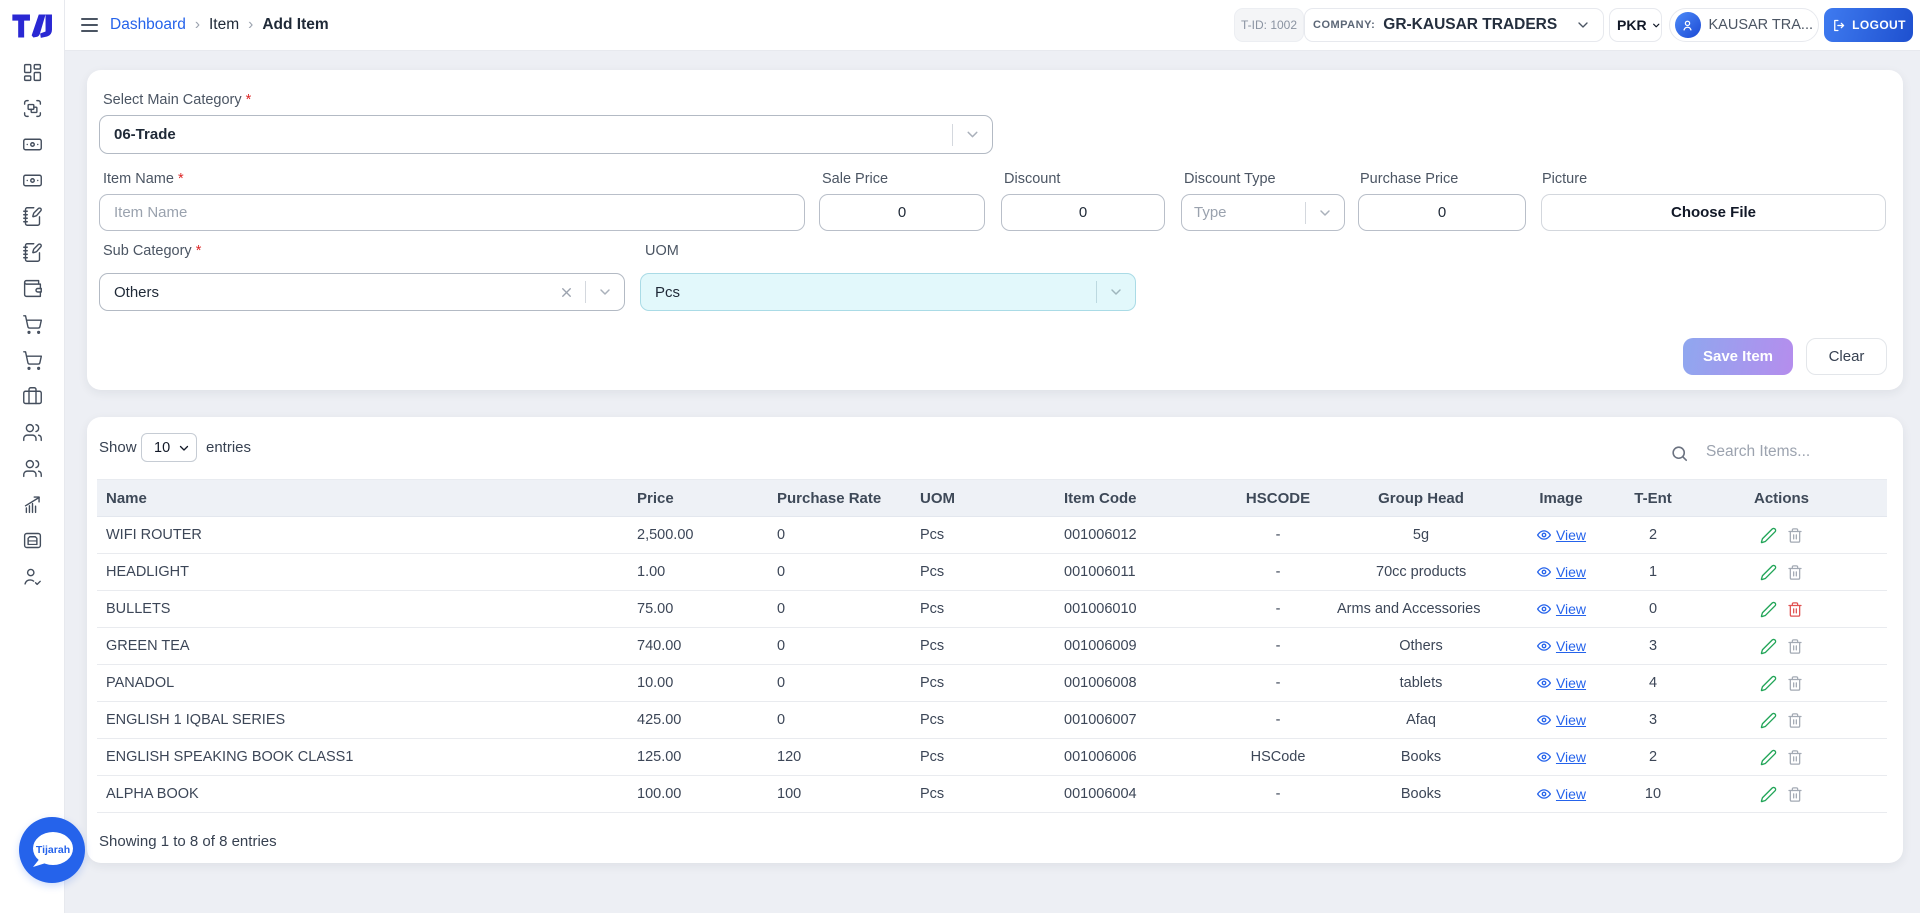 This screenshot has width=1920, height=913. Describe the element at coordinates (53, 850) in the screenshot. I see `svg-text: Tijarah` at that location.